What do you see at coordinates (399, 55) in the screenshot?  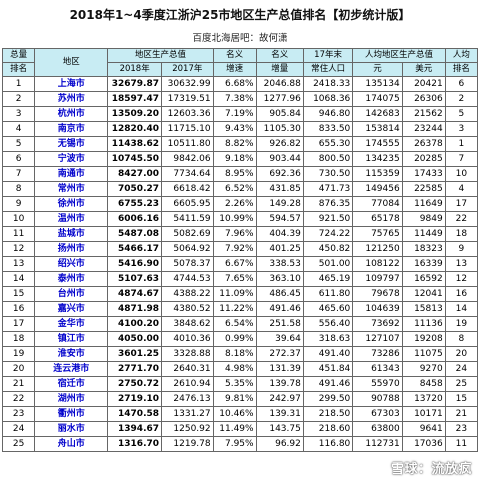 I see `header-per-capita: 人均地区生产总值` at bounding box center [399, 55].